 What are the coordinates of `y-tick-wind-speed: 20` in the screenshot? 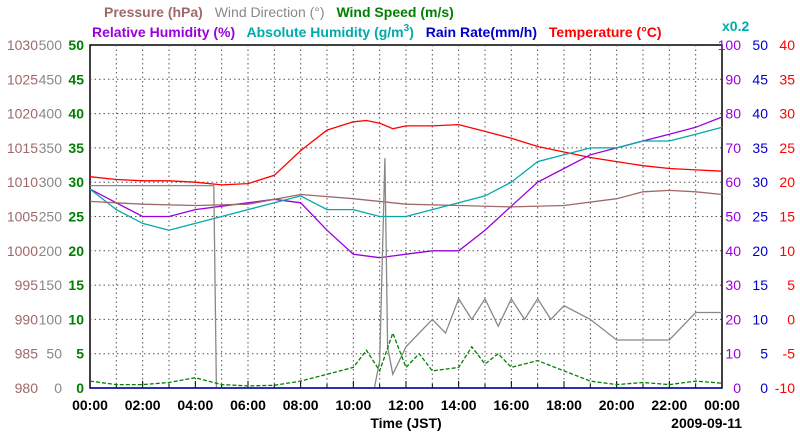 It's located at (76, 251).